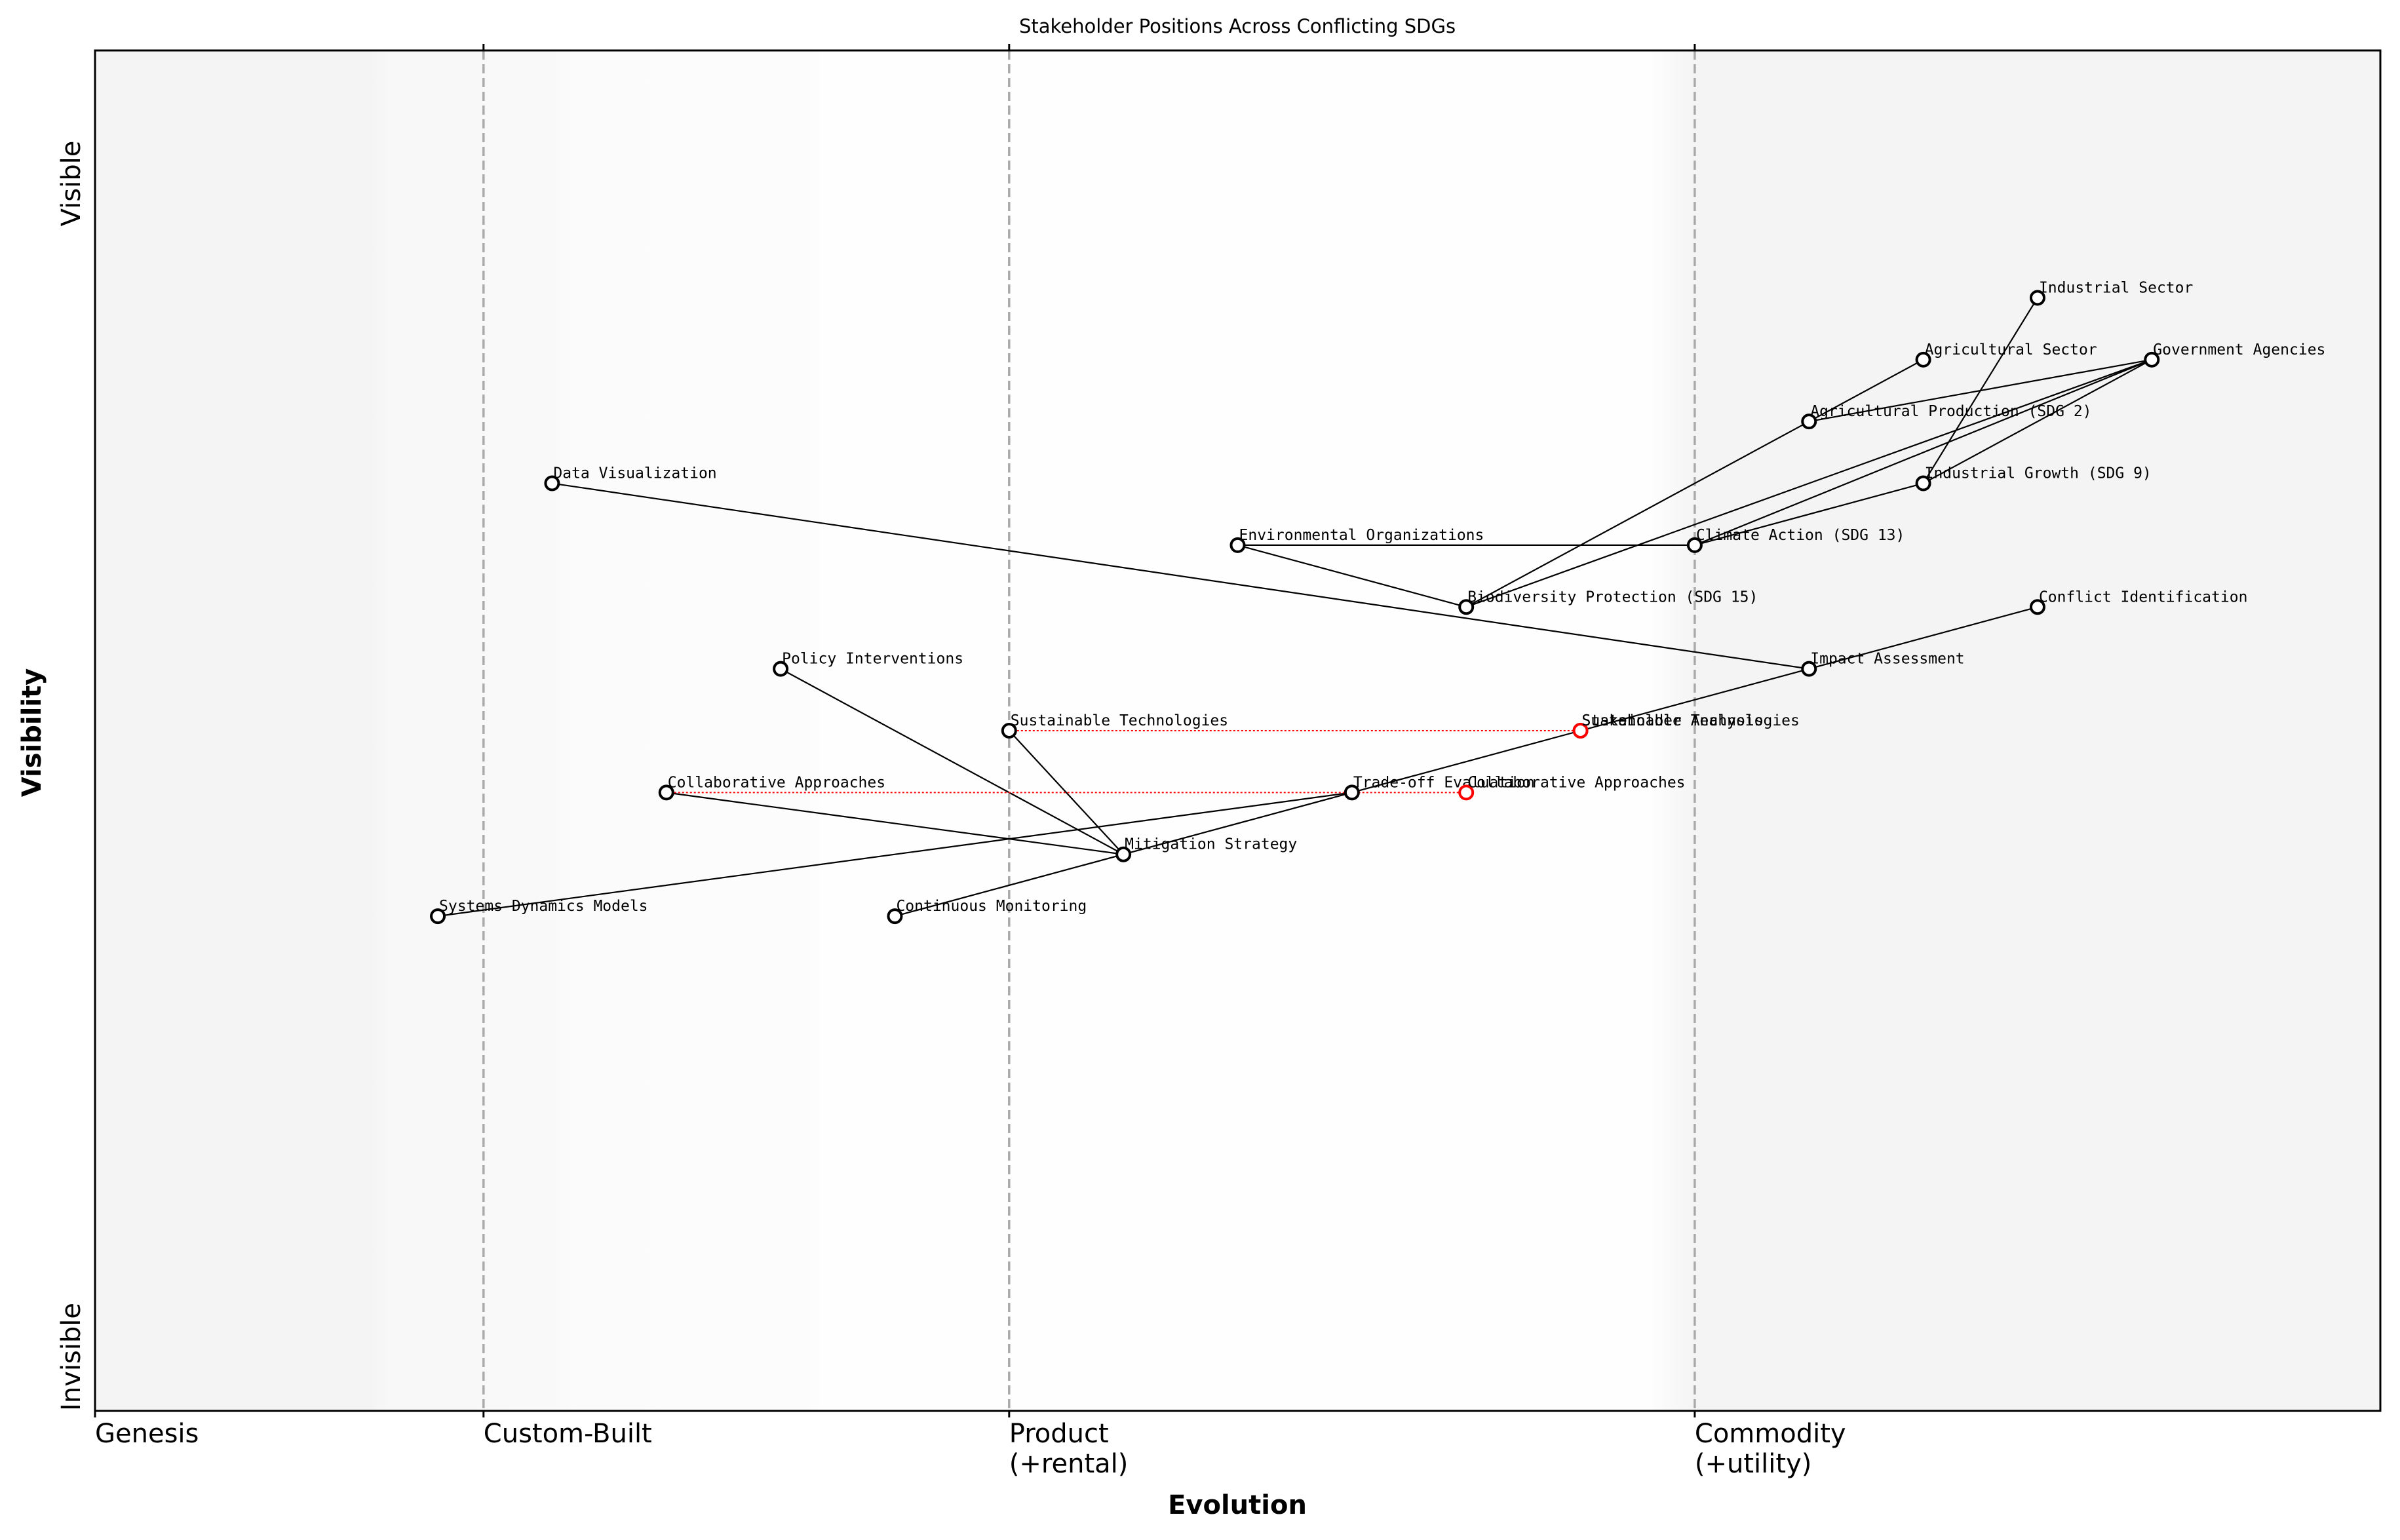  I want to click on component-label: Trade-off Evaluation, so click(1444, 782).